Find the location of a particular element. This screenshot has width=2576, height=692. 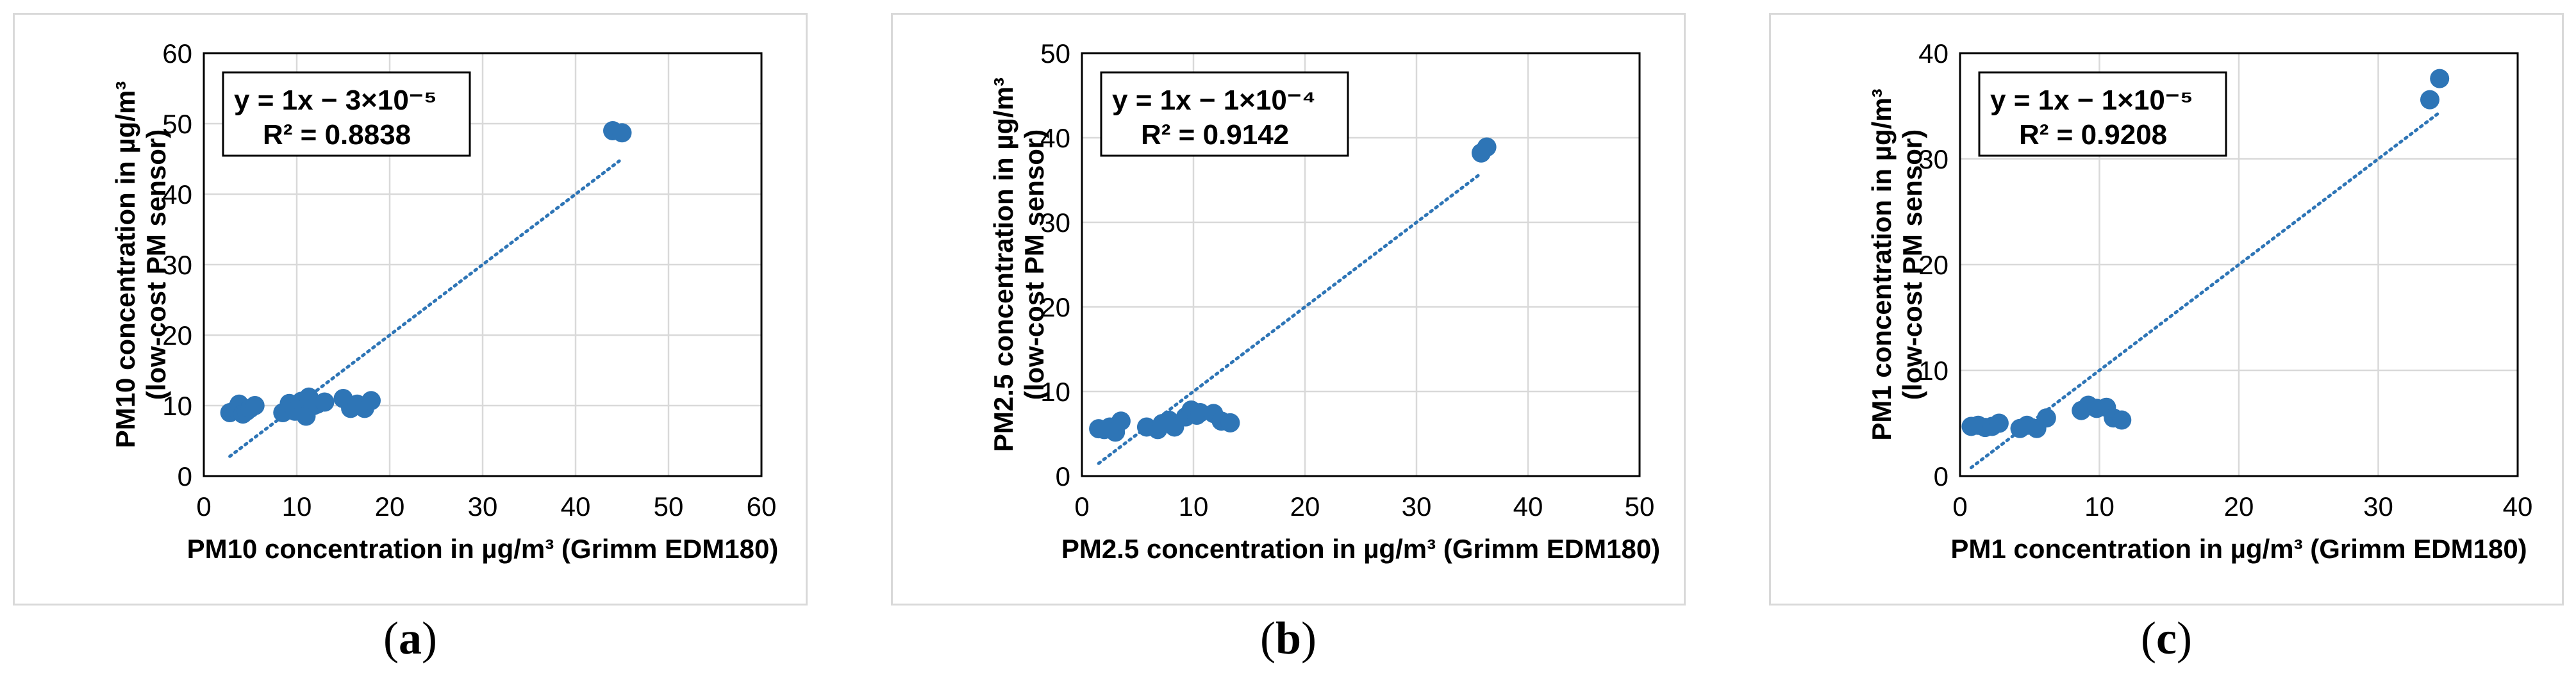

caption-a: (a) is located at coordinates (410, 638).